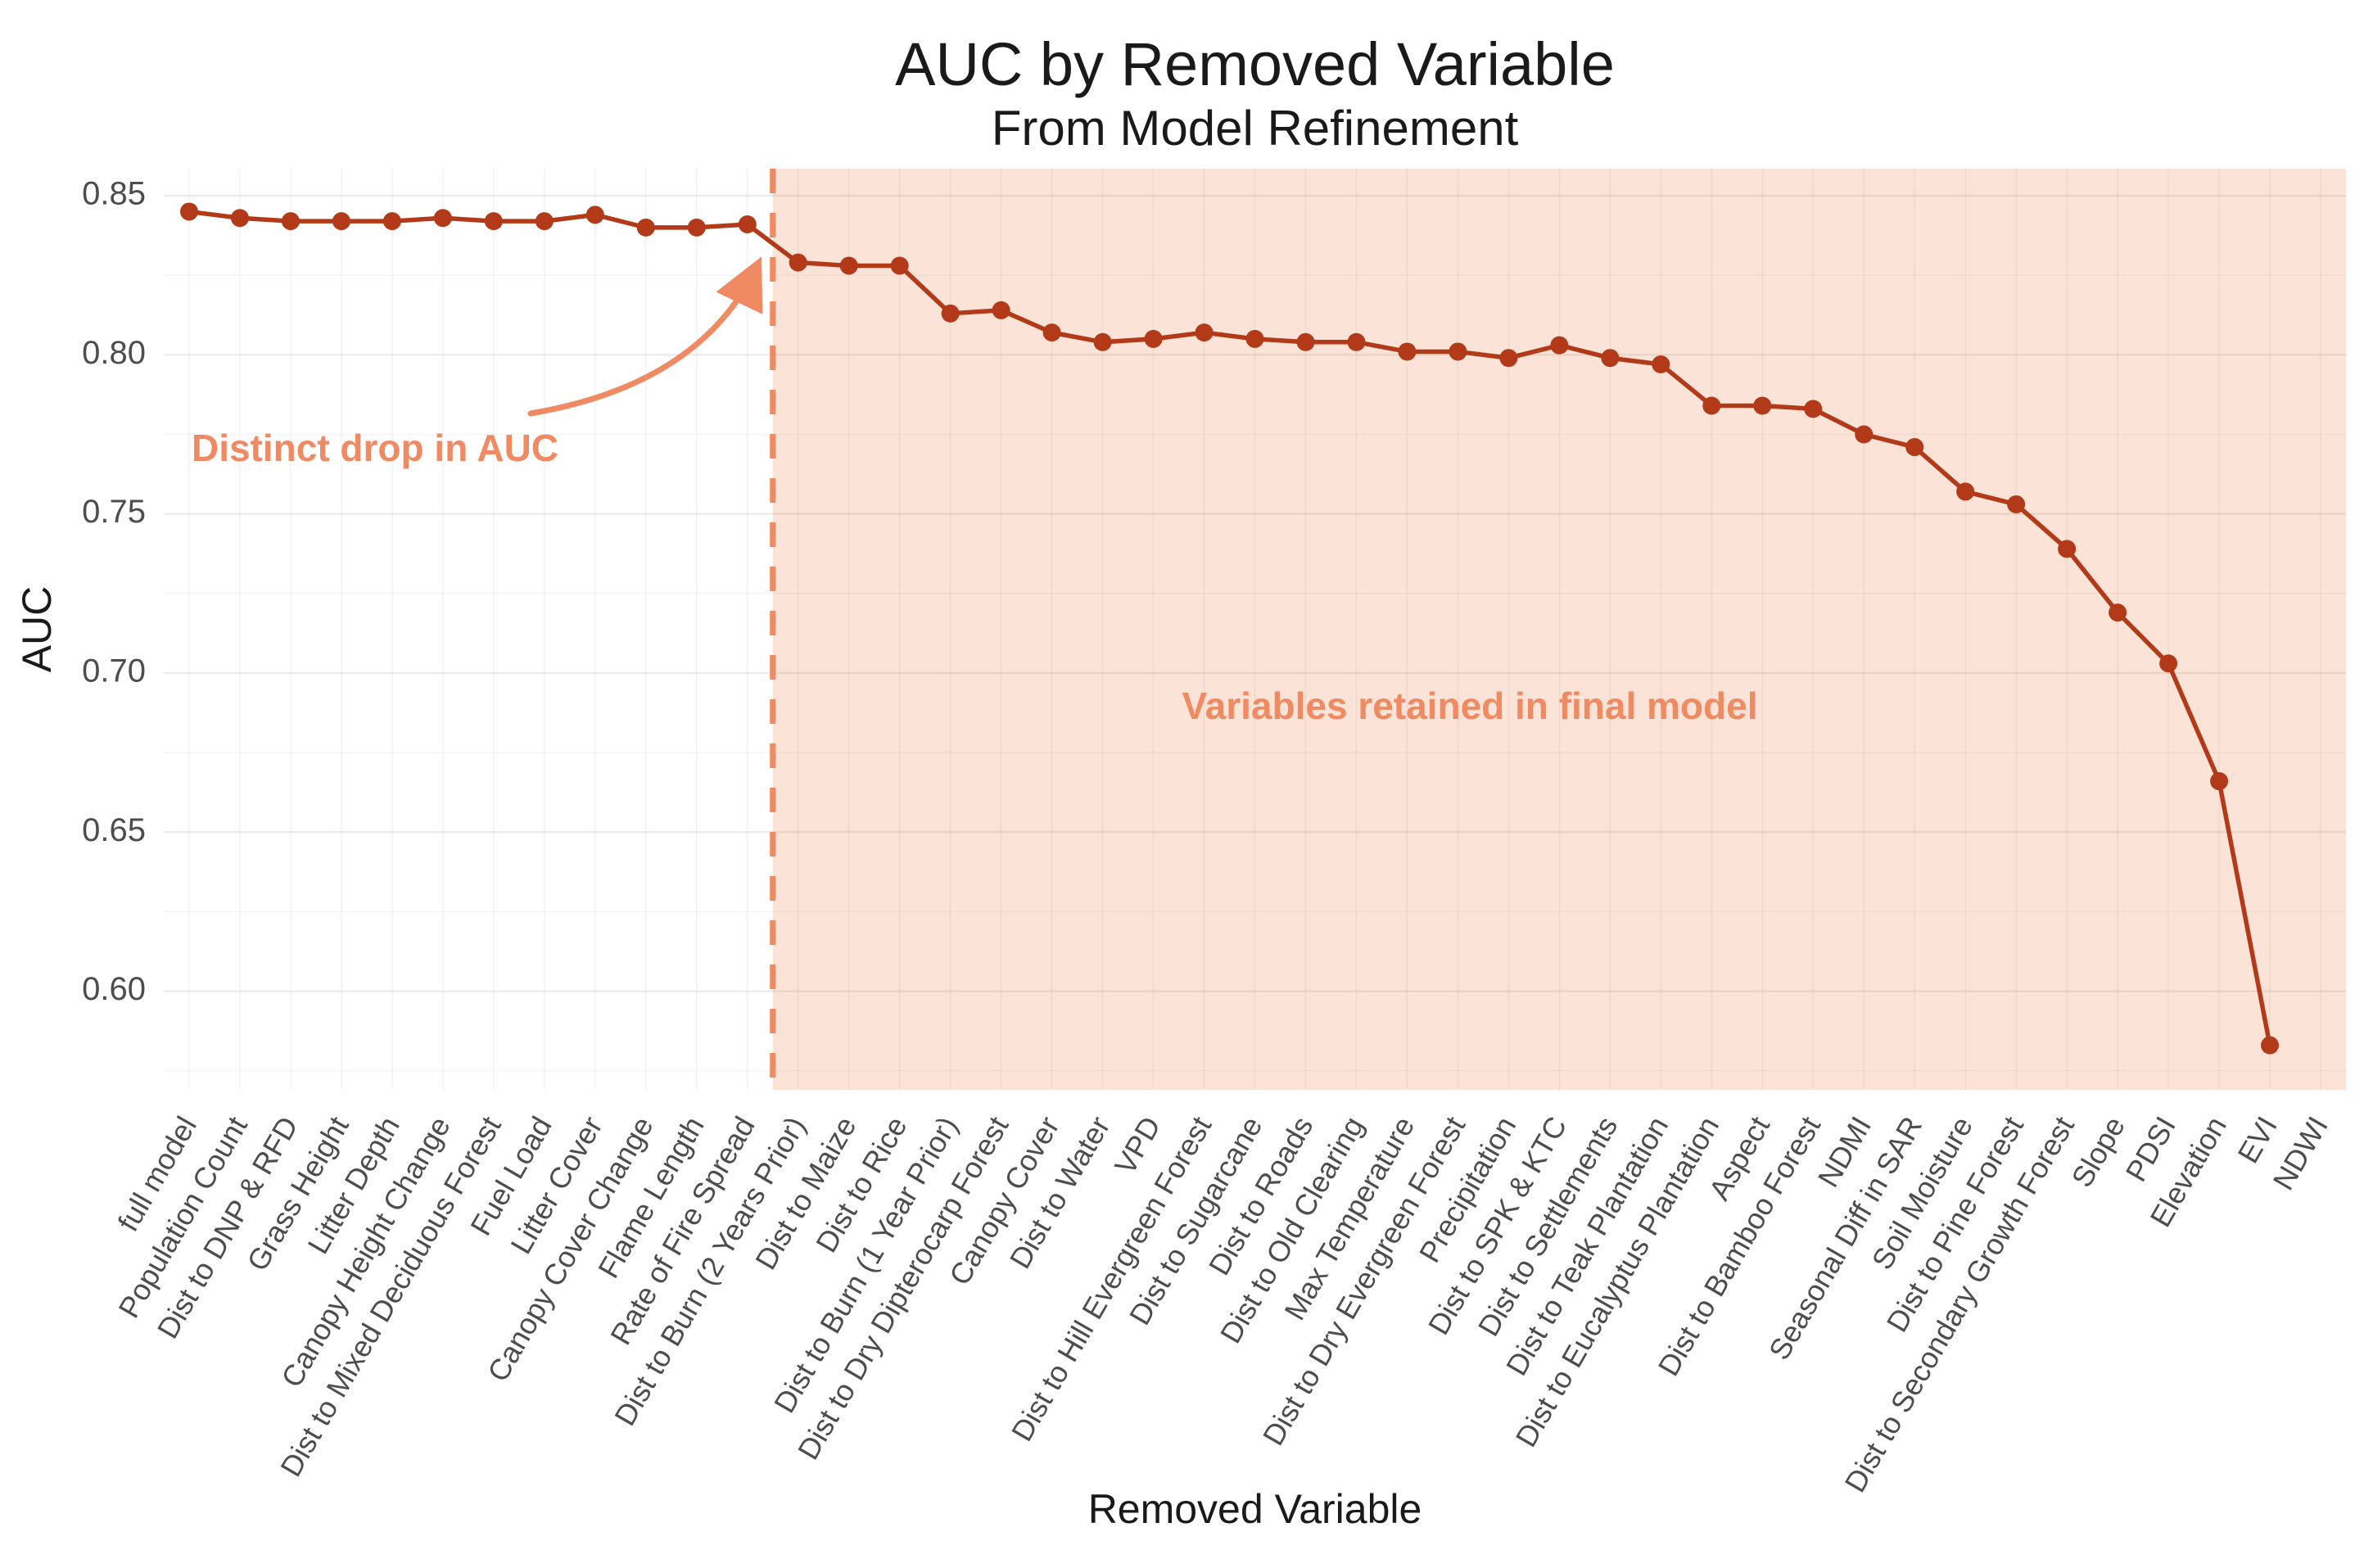 This screenshot has width=2364, height=1568. I want to click on annotation-retained-label: Variables retained in final model, so click(1469, 706).